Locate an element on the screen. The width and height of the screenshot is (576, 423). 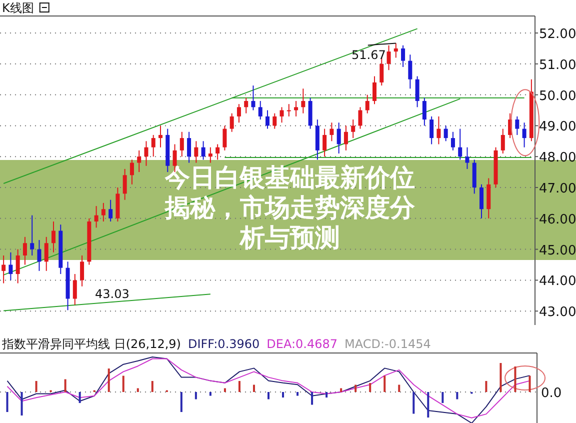
y-tick-label: 51.00 is located at coordinates (557, 65).